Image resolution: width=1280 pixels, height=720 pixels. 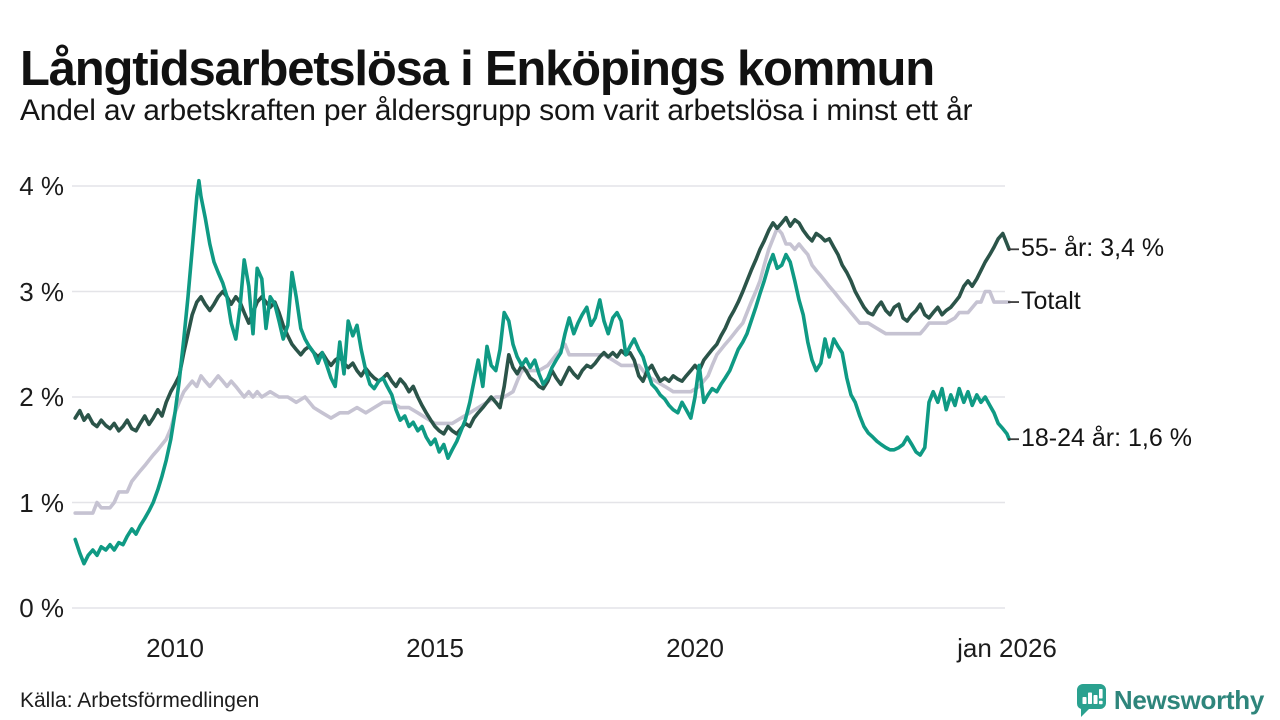 What do you see at coordinates (41, 186) in the screenshot?
I see `y-axis-tick-label-4: 4 %` at bounding box center [41, 186].